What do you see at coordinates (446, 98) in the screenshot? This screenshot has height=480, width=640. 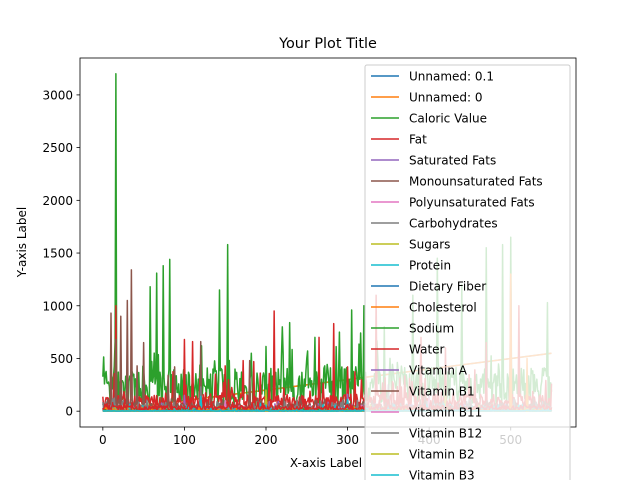 I see `legend-label-unnamed-0: Unnamed: 0` at bounding box center [446, 98].